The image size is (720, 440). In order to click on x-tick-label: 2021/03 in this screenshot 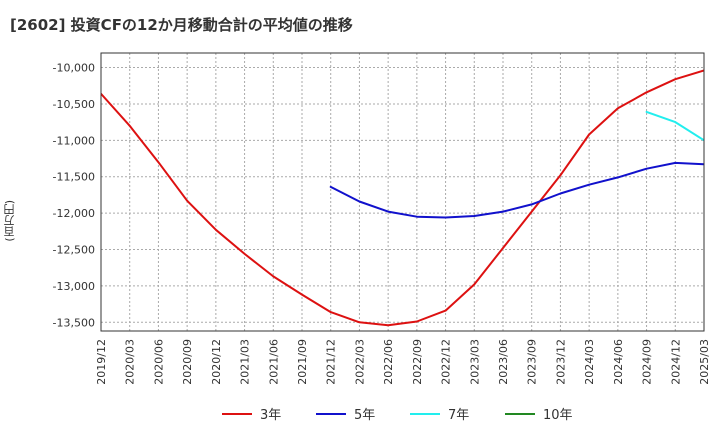, I will do `click(245, 362)`.